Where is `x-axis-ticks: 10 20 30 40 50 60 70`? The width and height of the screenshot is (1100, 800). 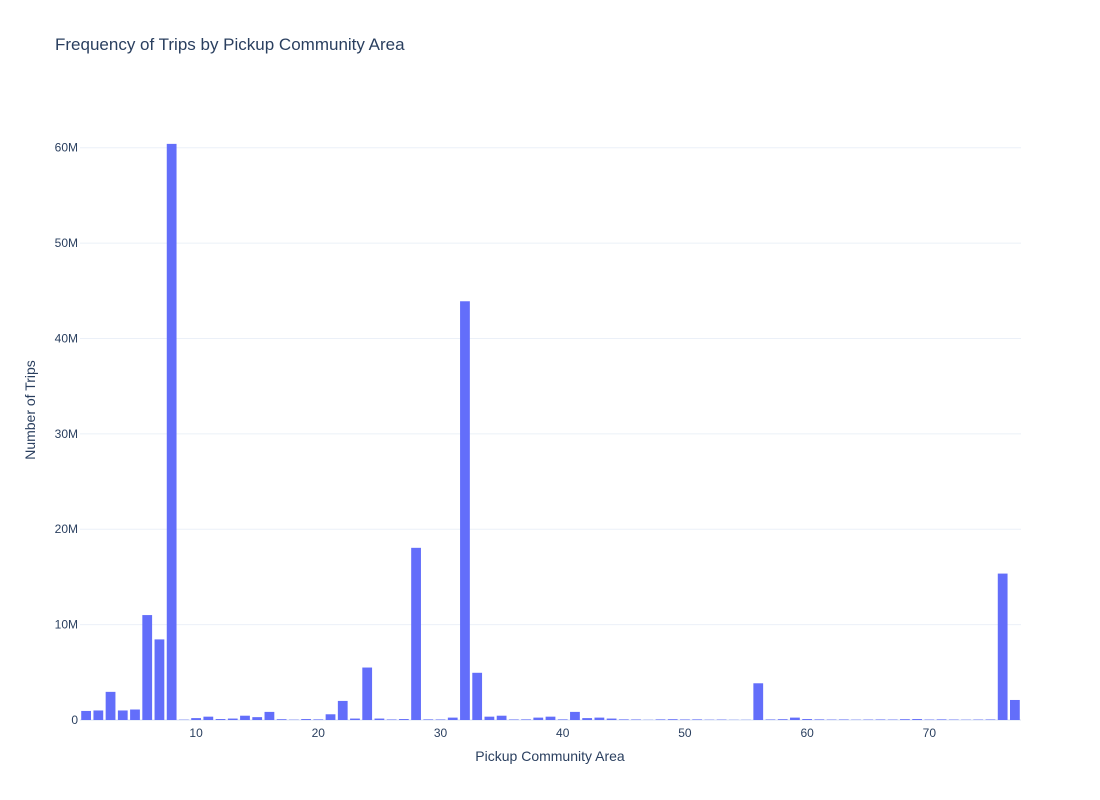 x-axis-ticks: 10 20 30 40 50 60 70 is located at coordinates (562, 733).